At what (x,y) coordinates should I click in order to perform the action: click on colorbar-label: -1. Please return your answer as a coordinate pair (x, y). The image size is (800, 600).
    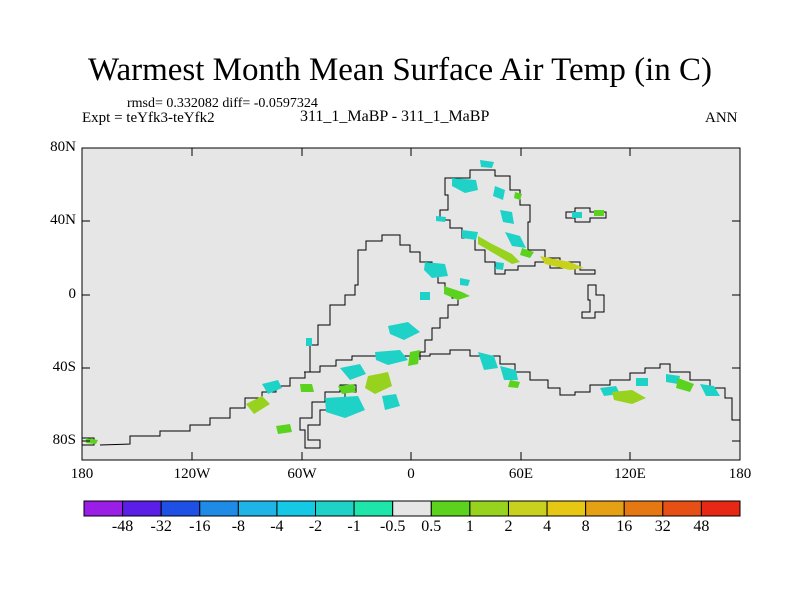
    Looking at the image, I should click on (354, 526).